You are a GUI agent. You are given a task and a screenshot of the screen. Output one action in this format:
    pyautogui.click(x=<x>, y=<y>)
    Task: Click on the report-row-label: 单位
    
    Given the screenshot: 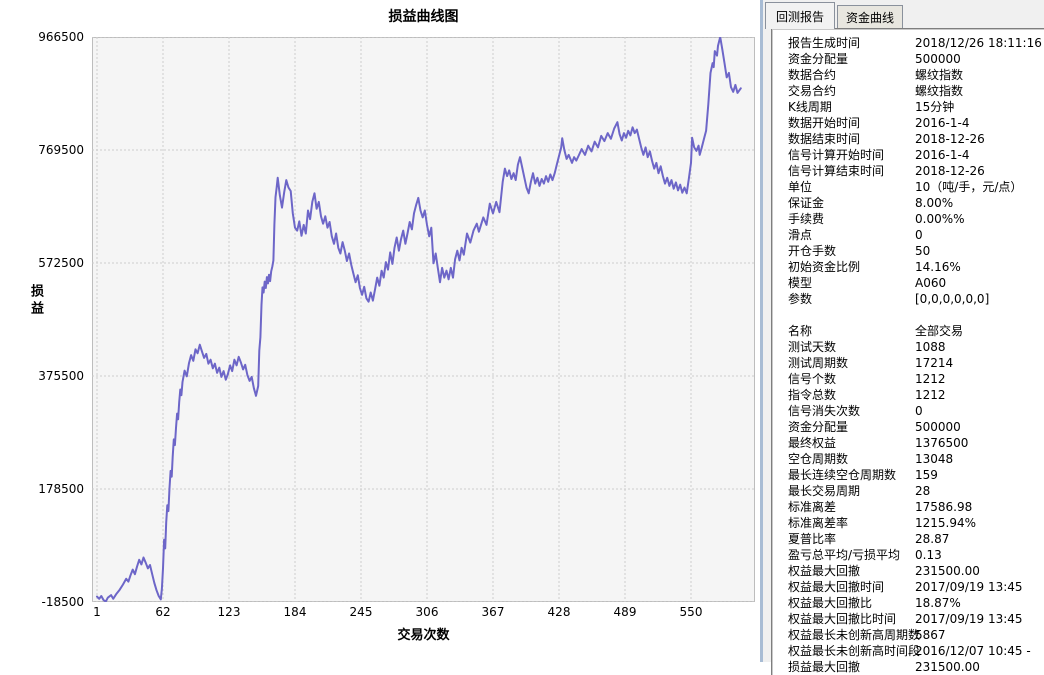 What is the action you would take?
    pyautogui.click(x=800, y=187)
    